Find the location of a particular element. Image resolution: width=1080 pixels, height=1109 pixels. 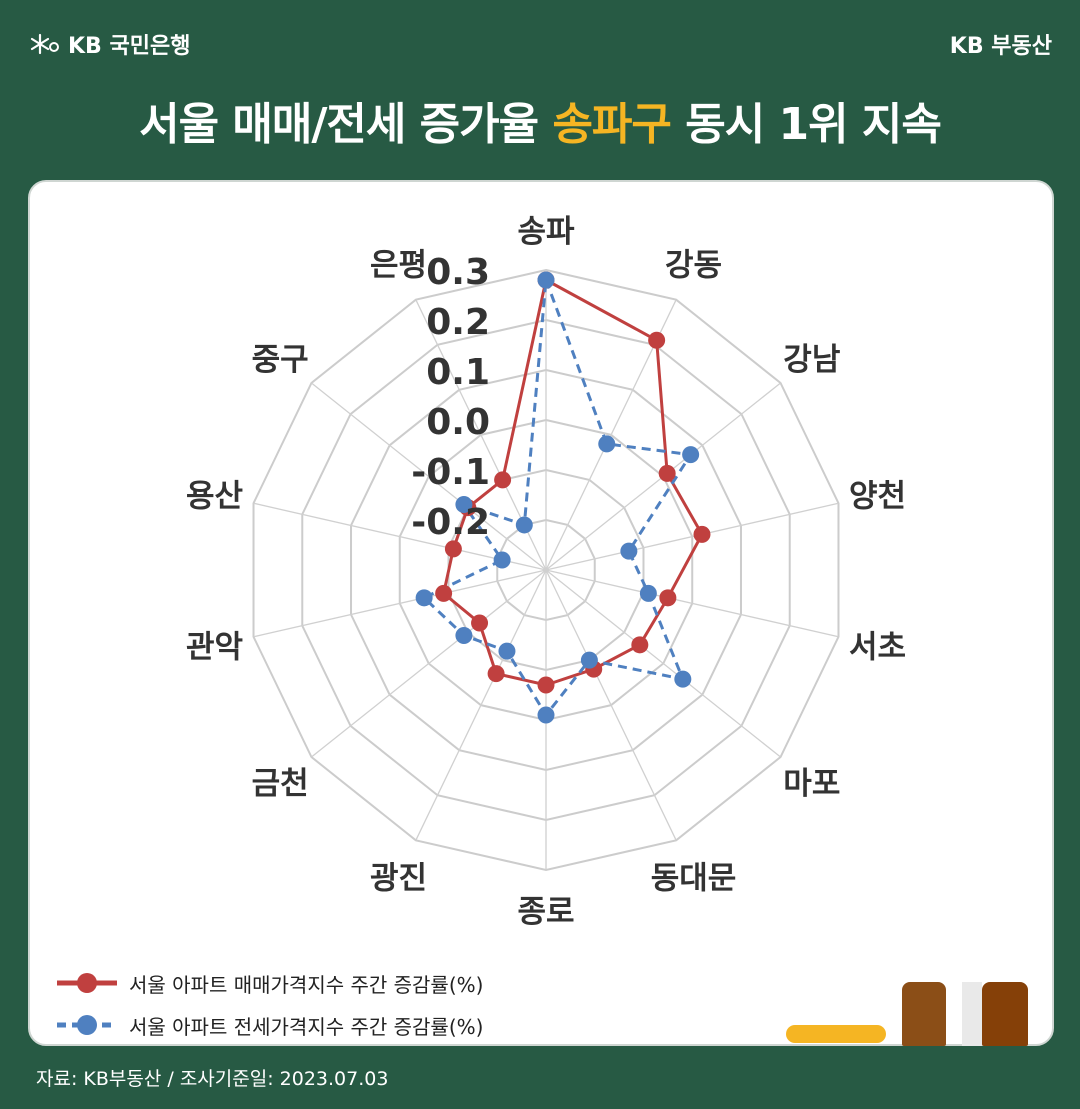

page-title: 서울 매매/전세 증가율 송파구 동시 1위 지속 is located at coordinates (540, 120).